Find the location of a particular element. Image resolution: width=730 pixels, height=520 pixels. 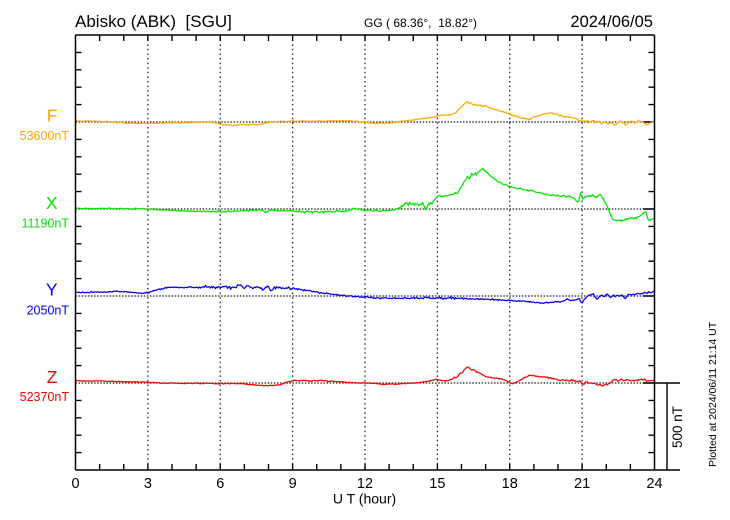

svg-text: U T (hour) is located at coordinates (364, 499).